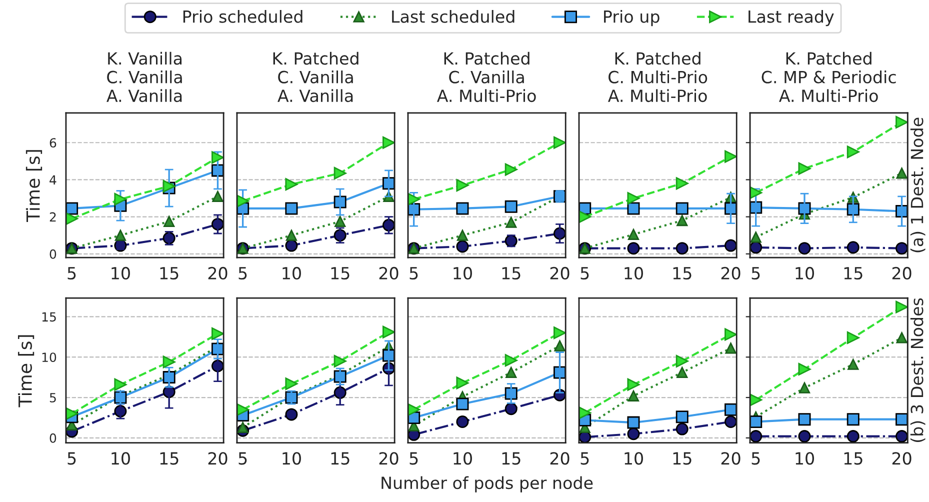 The width and height of the screenshot is (929, 502). What do you see at coordinates (791, 18) in the screenshot?
I see `legend-label: Last ready` at bounding box center [791, 18].